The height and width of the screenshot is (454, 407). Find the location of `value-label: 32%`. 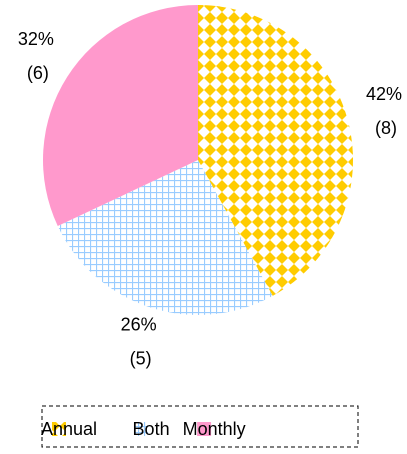

value-label: 32% is located at coordinates (36, 39).